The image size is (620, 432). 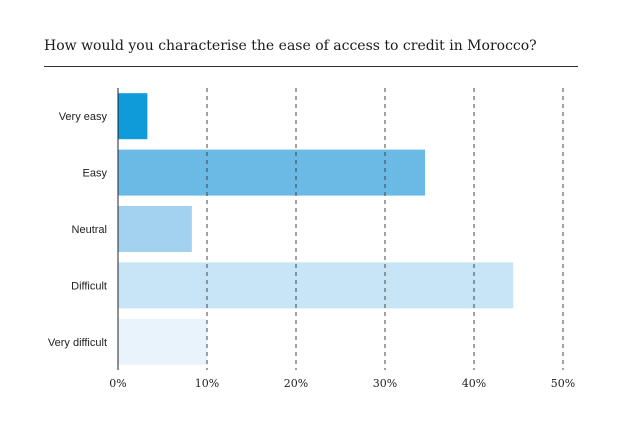 I want to click on x-tick-label: 20%, so click(x=296, y=383).